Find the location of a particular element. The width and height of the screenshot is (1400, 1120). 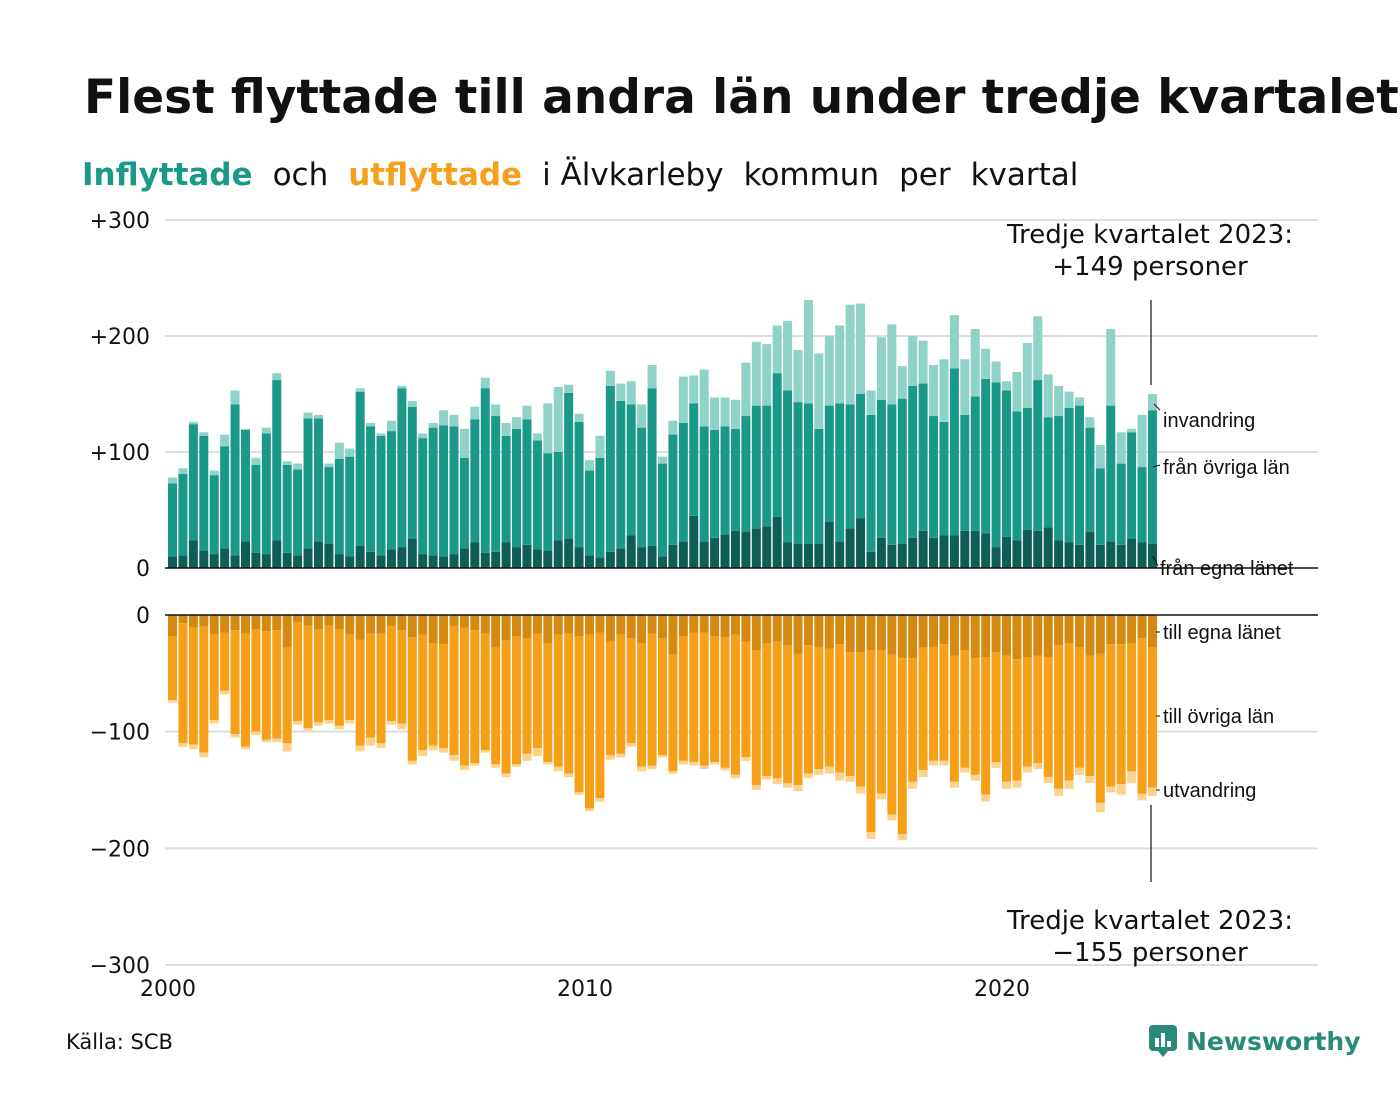

newsworthy-logo-icon is located at coordinates (1163, 1041).